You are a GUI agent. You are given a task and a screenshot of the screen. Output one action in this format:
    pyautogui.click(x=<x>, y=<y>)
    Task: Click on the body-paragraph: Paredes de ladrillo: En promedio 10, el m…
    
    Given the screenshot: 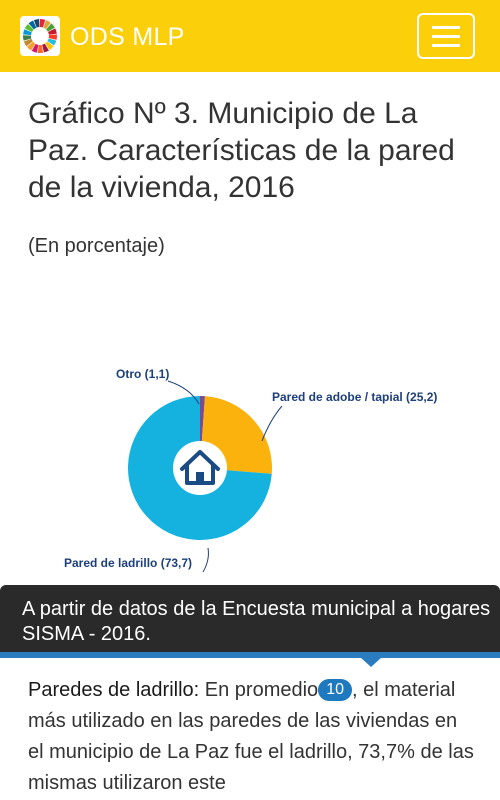 What is the action you would take?
    pyautogui.click(x=253, y=737)
    